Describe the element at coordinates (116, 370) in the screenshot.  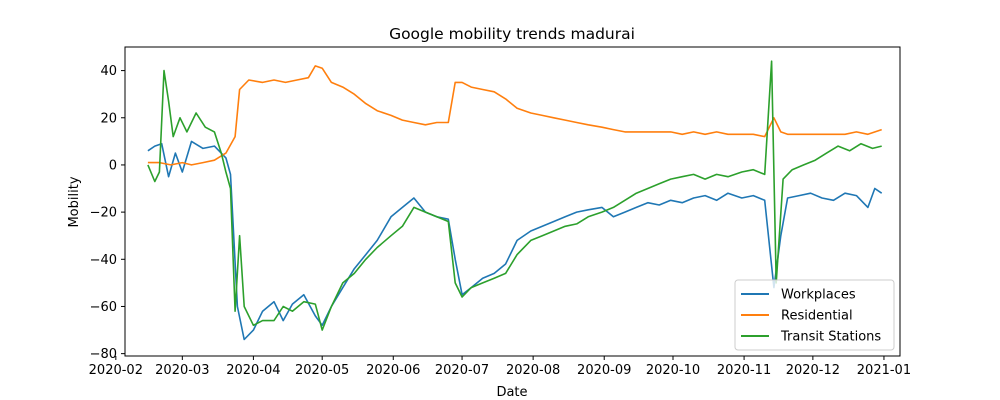
I see `x-tick-label: 2020-02` at that location.